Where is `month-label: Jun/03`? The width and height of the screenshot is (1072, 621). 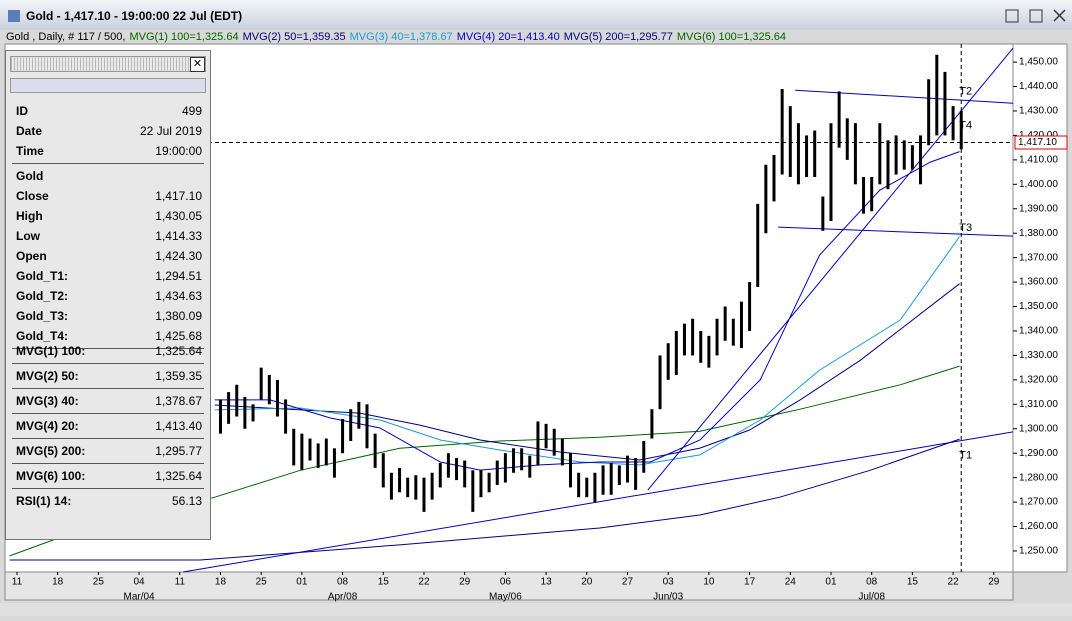 month-label: Jun/03 is located at coordinates (668, 597).